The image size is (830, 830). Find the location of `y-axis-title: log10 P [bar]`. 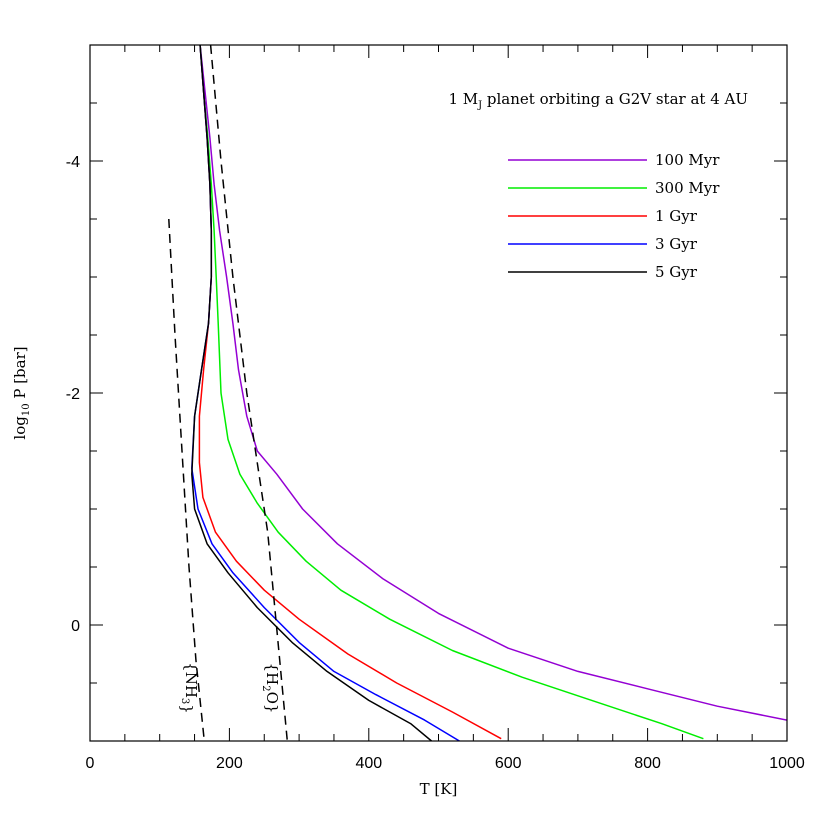

y-axis-title: log10 P [bar] is located at coordinates (21, 392).